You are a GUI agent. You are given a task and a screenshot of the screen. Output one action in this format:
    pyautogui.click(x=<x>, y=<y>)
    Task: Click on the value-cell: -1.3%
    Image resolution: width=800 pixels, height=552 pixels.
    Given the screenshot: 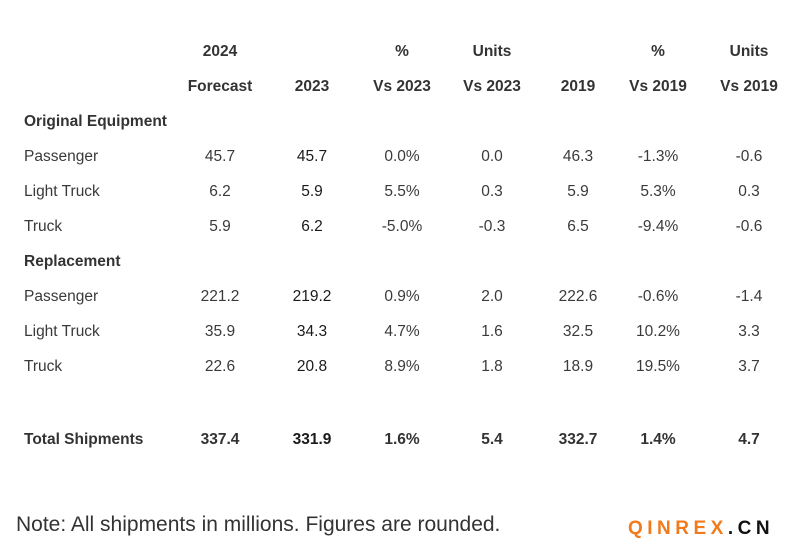 What is the action you would take?
    pyautogui.click(x=658, y=156)
    